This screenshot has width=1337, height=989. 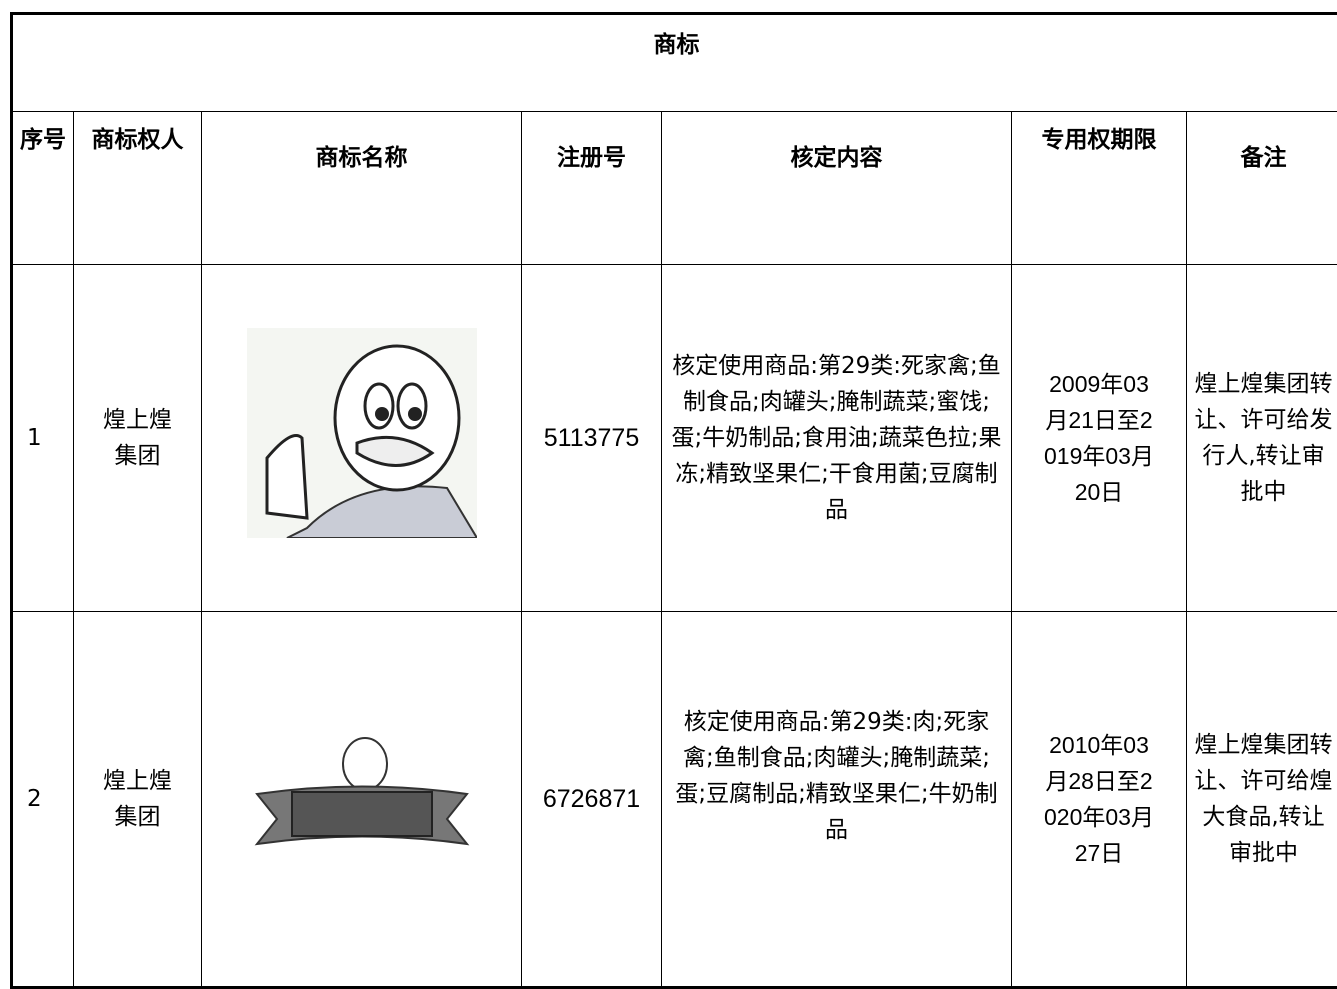 What do you see at coordinates (592, 188) in the screenshot?
I see `column-header: 注册号` at bounding box center [592, 188].